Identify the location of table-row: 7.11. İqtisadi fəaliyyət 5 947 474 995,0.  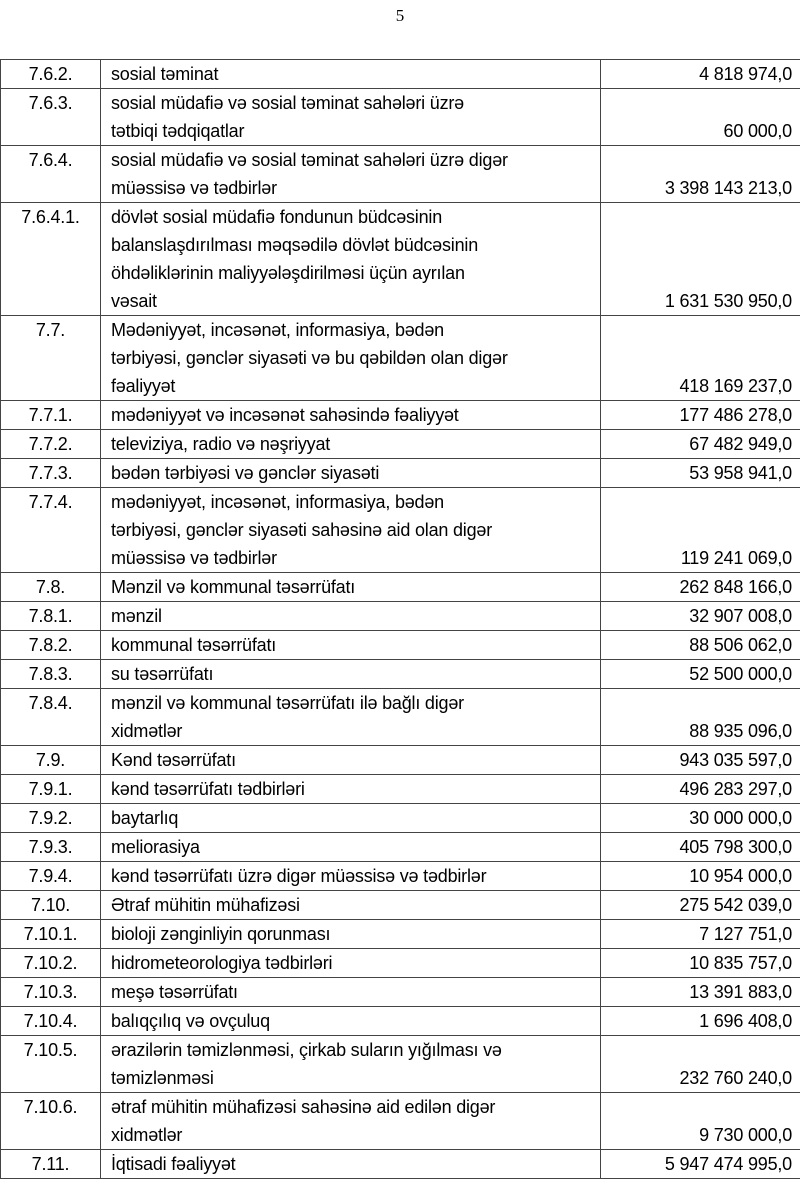
(400, 1164).